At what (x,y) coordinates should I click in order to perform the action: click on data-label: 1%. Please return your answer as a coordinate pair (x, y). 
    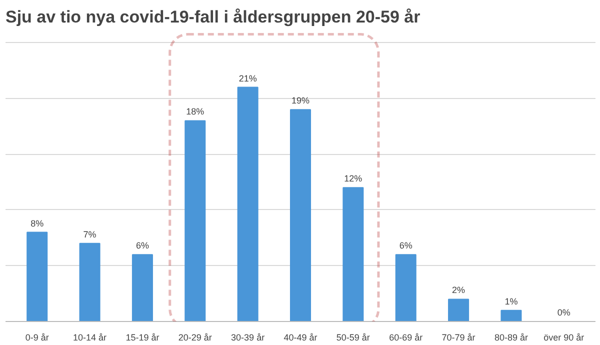
    Looking at the image, I should click on (511, 301).